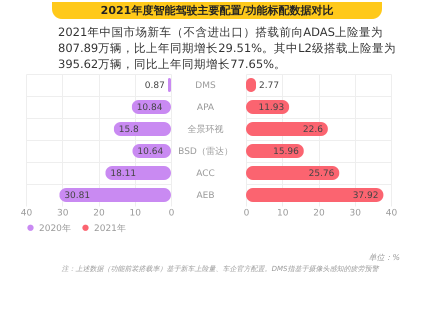  Describe the element at coordinates (77, 196) in the screenshot. I see `data-label: 30.81` at that location.